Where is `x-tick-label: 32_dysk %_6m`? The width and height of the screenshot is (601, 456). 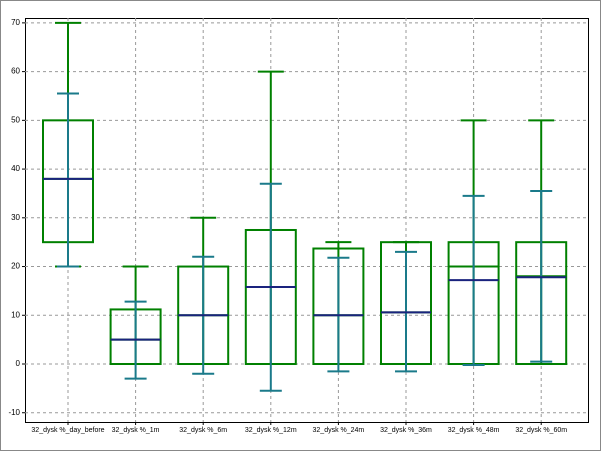
x-tick-label: 32_dysk %_6m is located at coordinates (203, 430).